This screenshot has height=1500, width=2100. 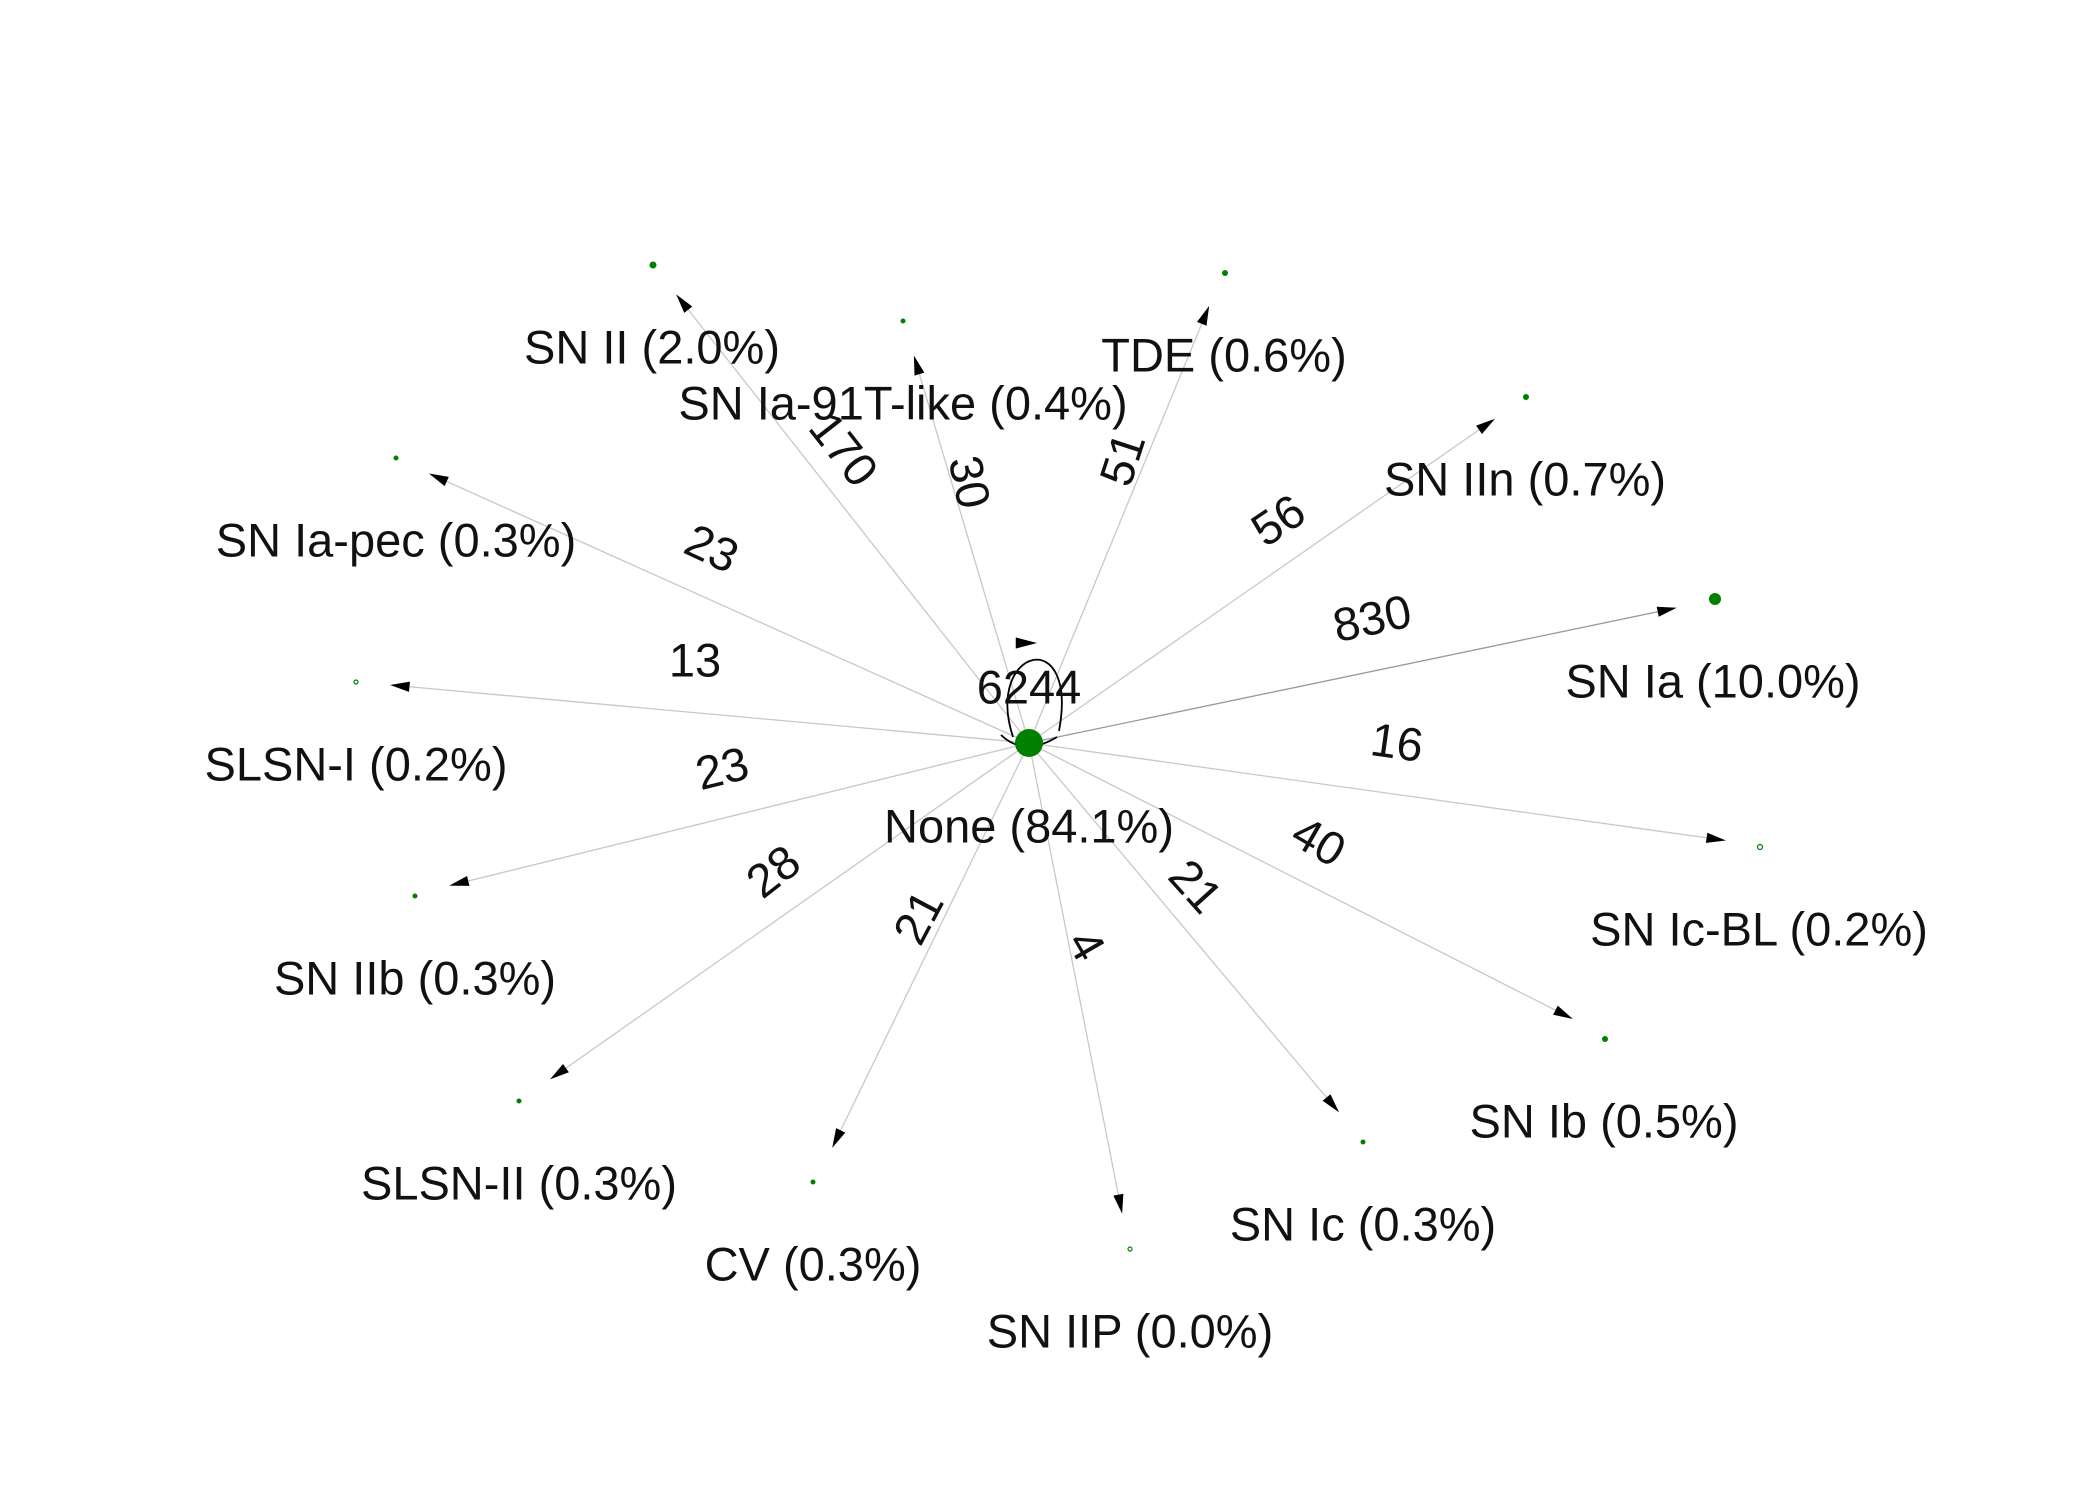 I want to click on node-label-sn_ia_91t: SN Ia-91T-like (0.4%), so click(x=902, y=403).